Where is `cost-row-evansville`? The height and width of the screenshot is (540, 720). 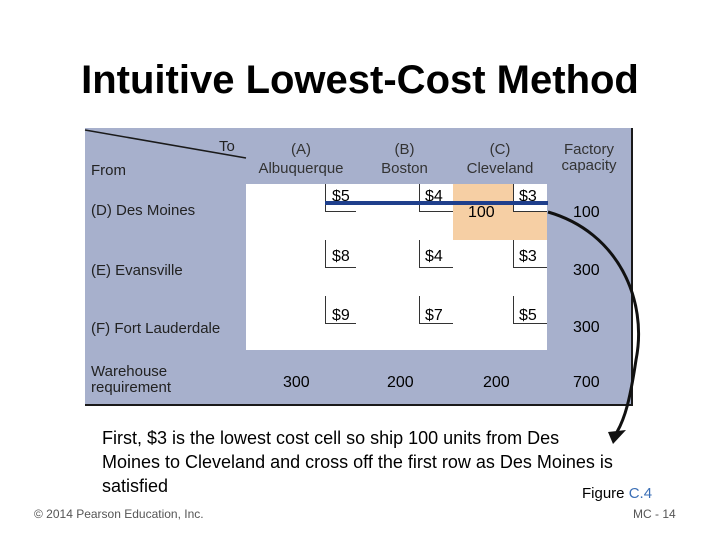
cost-row-evansville is located at coordinates (396, 268).